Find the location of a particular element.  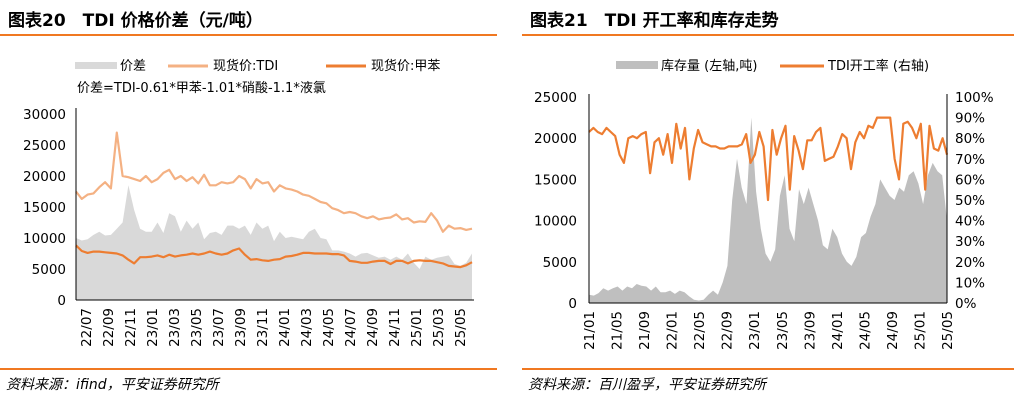

y-right-tick-label: 100% is located at coordinates (974, 98).